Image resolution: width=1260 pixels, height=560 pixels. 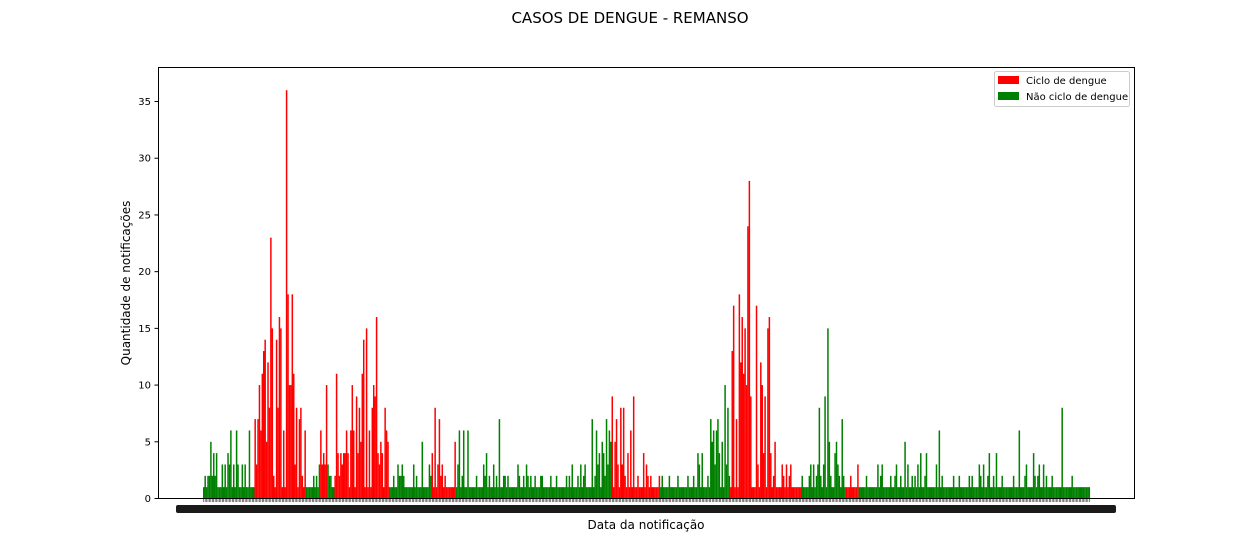 I want to click on x-axis-ticks, so click(x=646, y=505).